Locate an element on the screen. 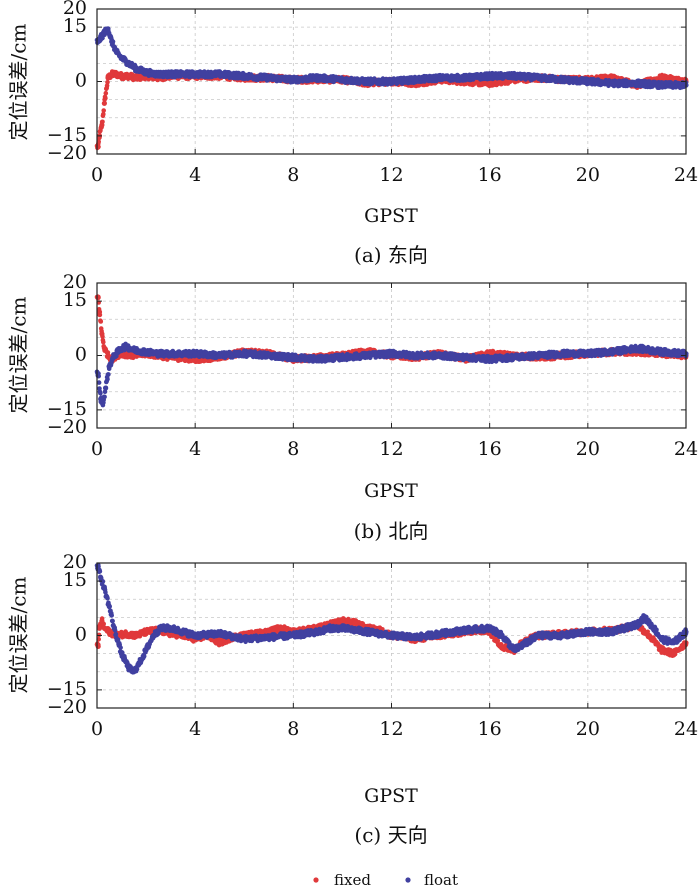 This screenshot has height=894, width=700. x-tick-label: 16 is located at coordinates (490, 175).